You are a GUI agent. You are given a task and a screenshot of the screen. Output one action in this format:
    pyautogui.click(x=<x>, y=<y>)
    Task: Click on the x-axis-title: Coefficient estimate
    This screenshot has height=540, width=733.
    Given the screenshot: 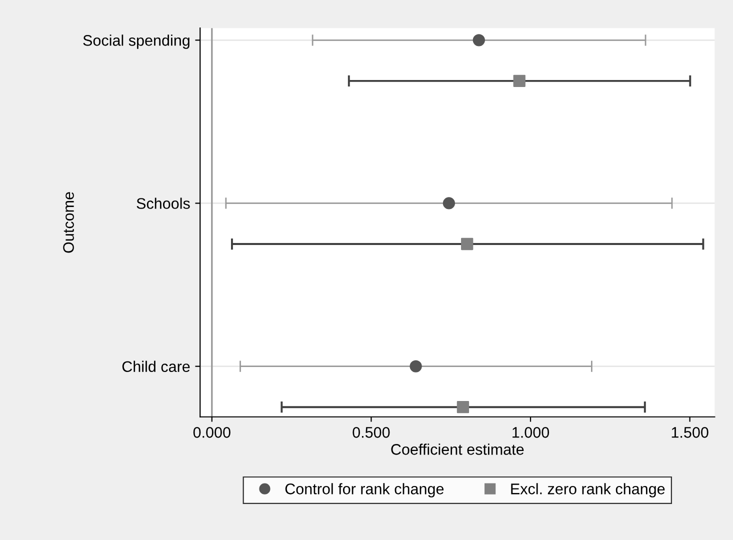 What is the action you would take?
    pyautogui.click(x=457, y=449)
    